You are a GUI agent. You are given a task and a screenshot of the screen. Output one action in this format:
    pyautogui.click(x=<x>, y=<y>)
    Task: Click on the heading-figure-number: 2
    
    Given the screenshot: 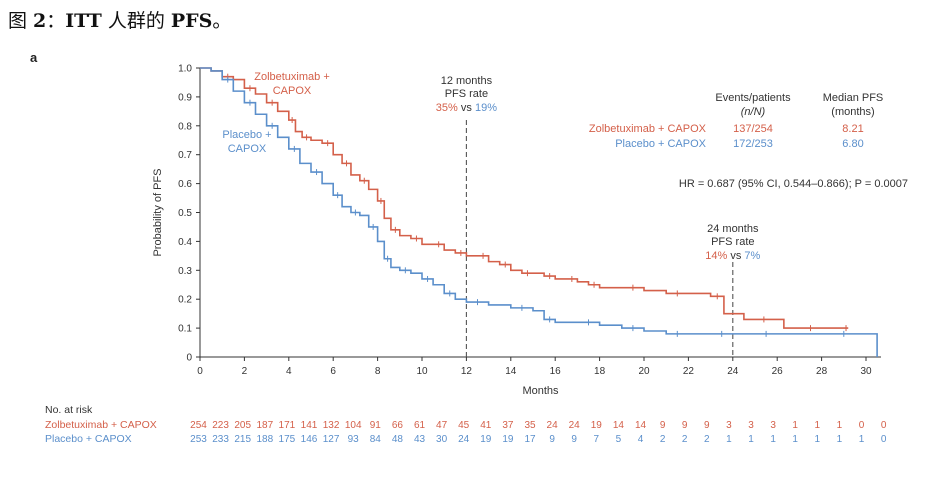 What is the action you would take?
    pyautogui.click(x=40, y=21)
    